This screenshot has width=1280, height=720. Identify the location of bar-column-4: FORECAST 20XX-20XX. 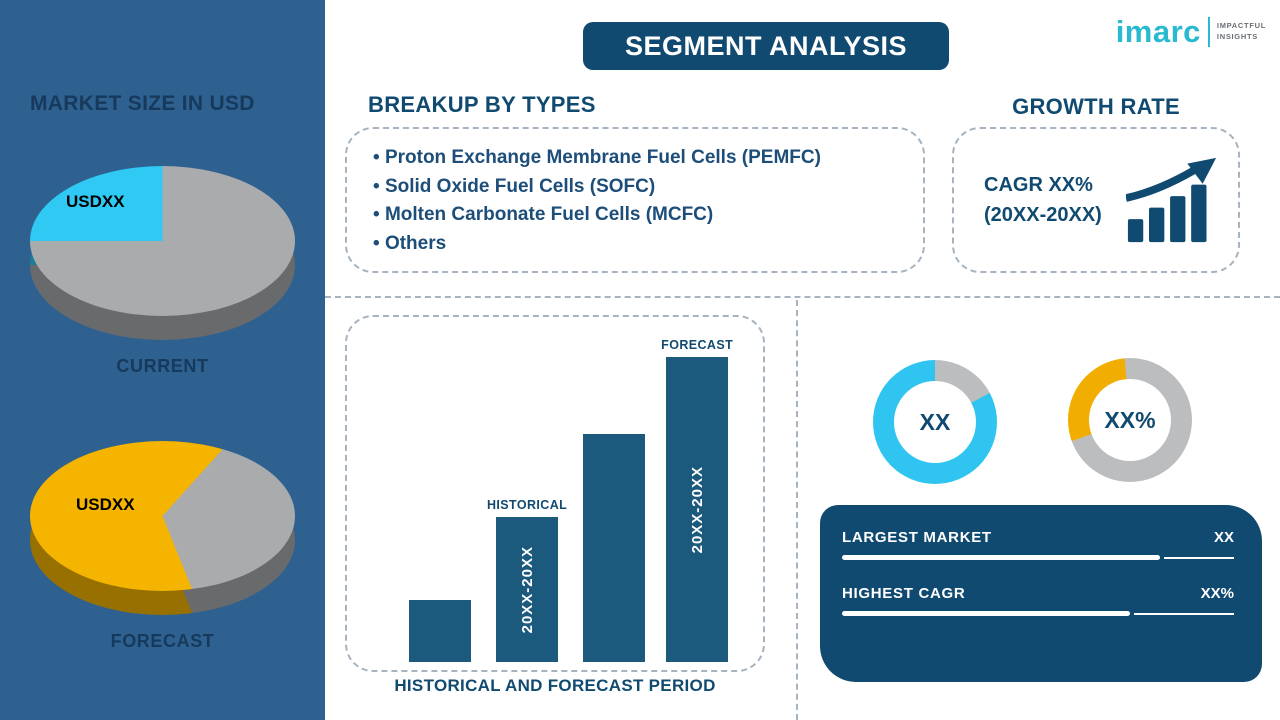
(697, 500).